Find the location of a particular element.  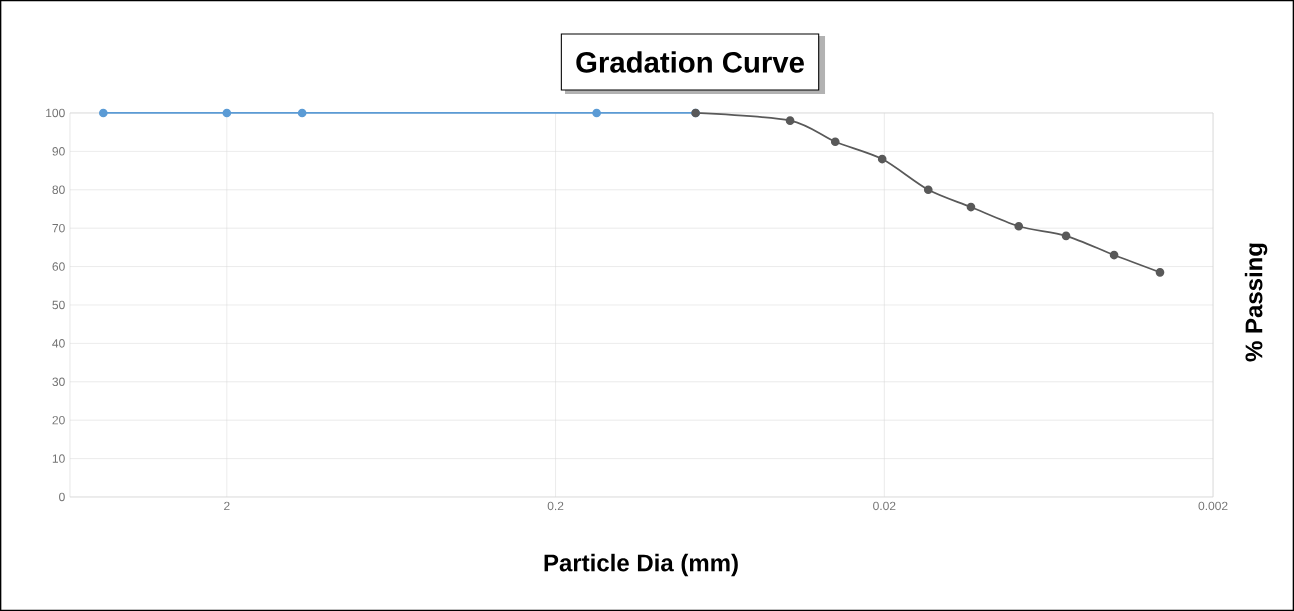

y-tick-label: 90 is located at coordinates (58, 151).